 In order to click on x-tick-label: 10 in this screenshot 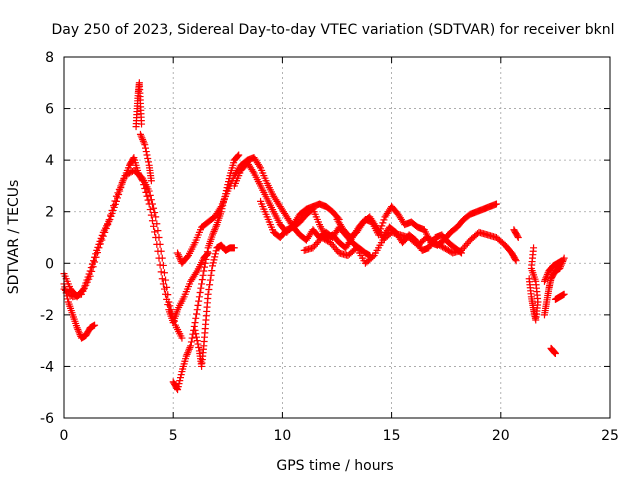, I will do `click(282, 436)`.